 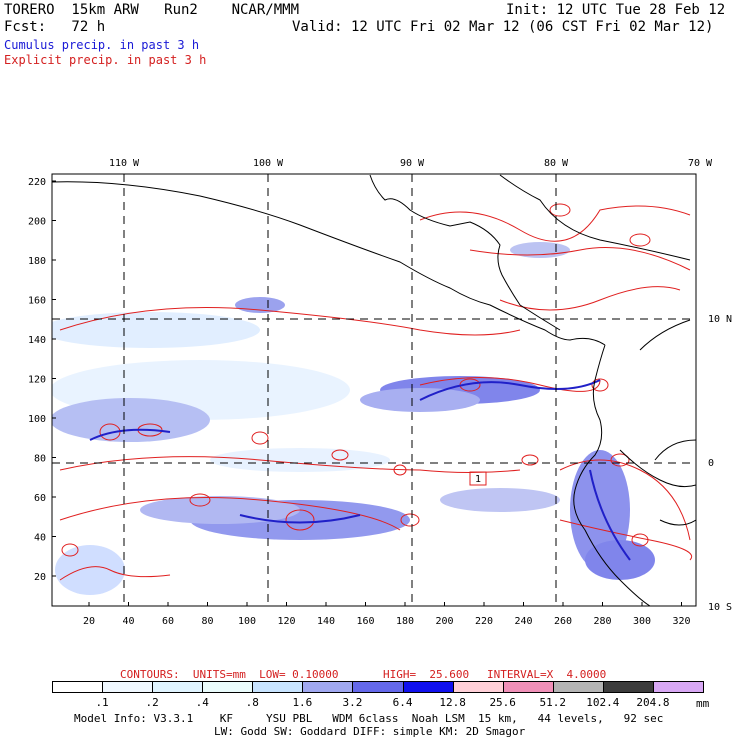 What do you see at coordinates (37, 340) in the screenshot?
I see `y-tick-label: 140` at bounding box center [37, 340].